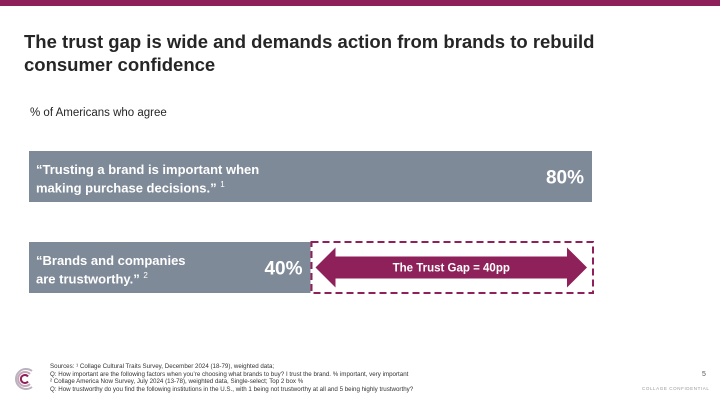 This screenshot has width=720, height=405. I want to click on page-number: 5, so click(704, 374).